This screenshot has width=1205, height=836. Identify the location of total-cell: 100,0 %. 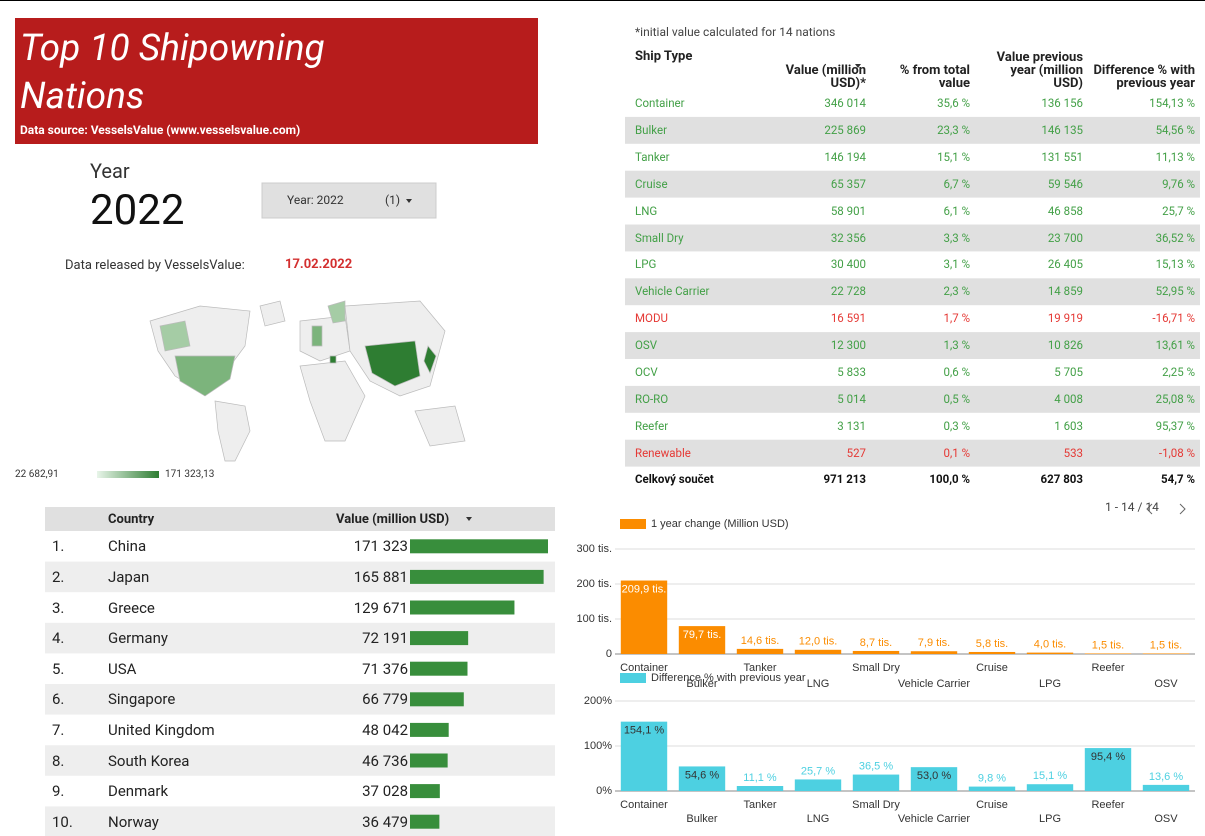
(949, 479).